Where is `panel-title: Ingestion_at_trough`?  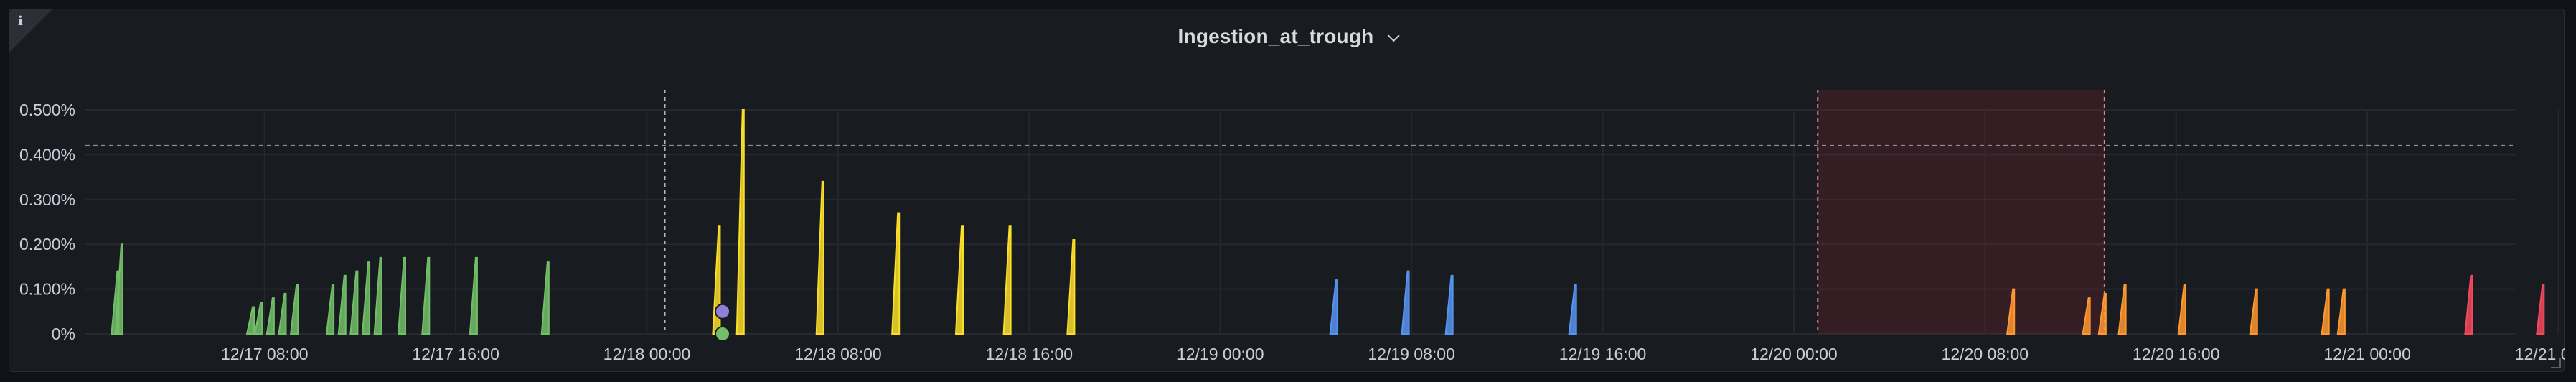 panel-title: Ingestion_at_trough is located at coordinates (1275, 36).